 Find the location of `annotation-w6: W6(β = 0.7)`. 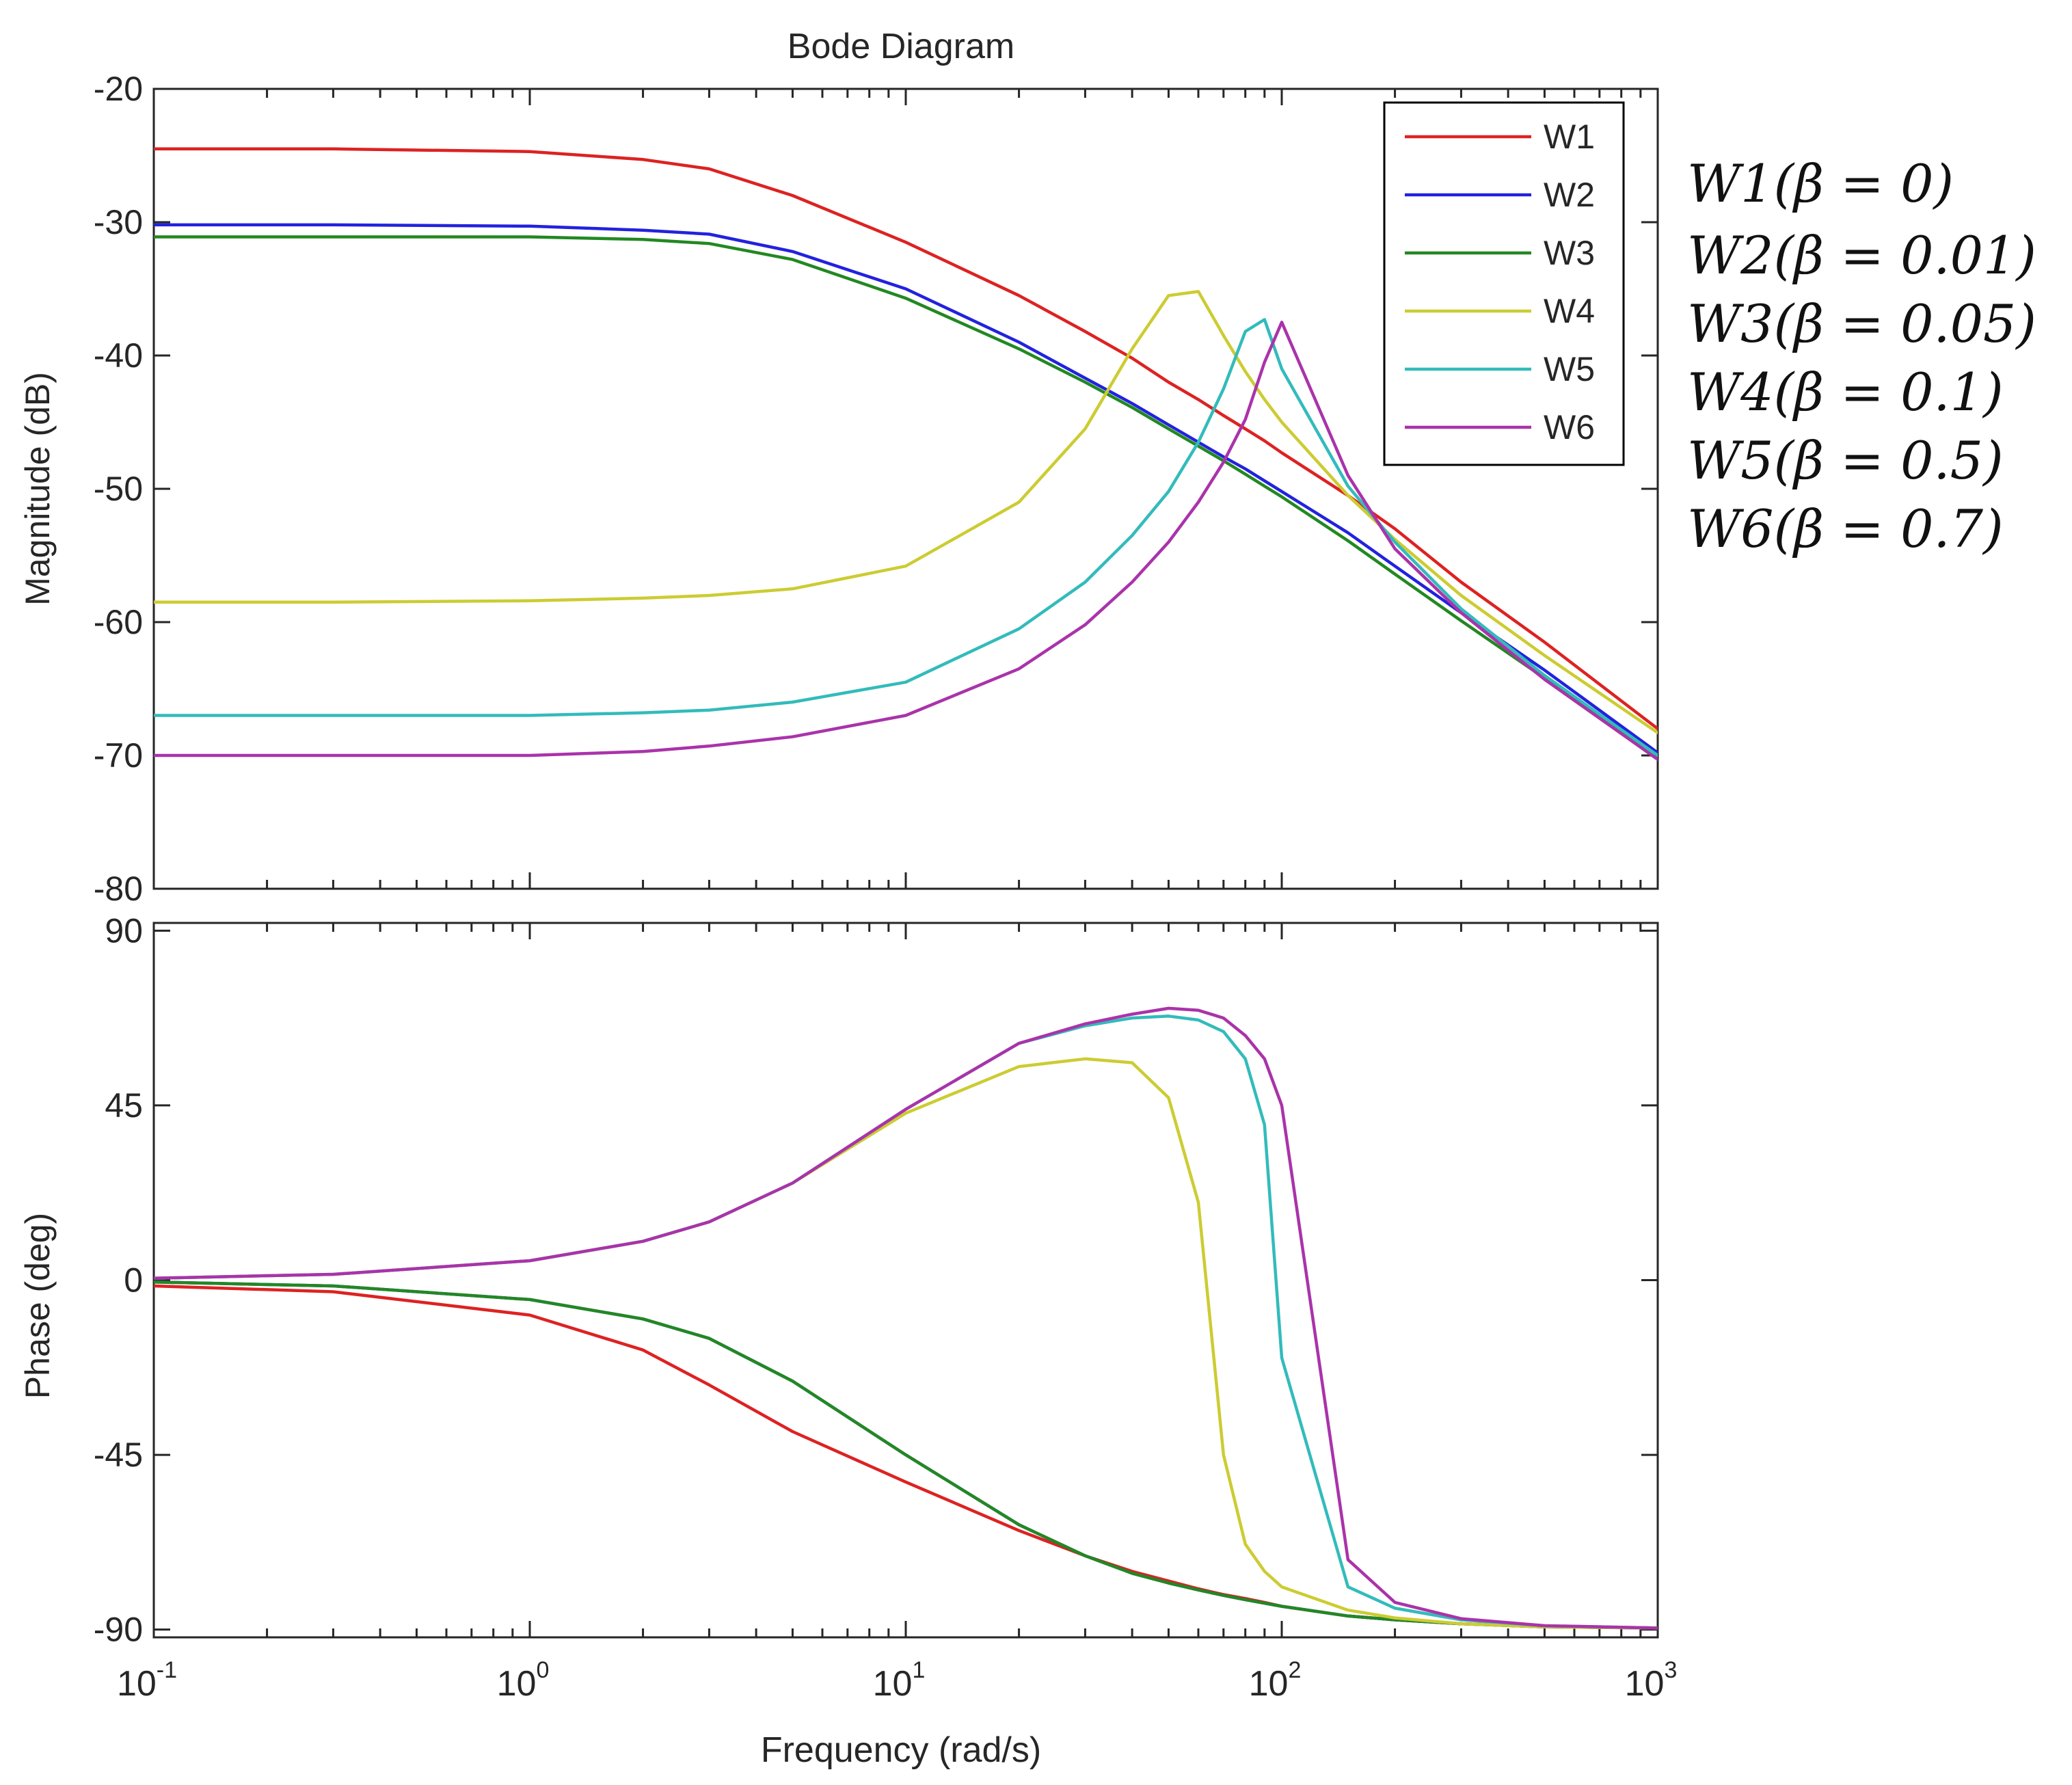

annotation-w6: W6(β = 0.7) is located at coordinates (1846, 528).